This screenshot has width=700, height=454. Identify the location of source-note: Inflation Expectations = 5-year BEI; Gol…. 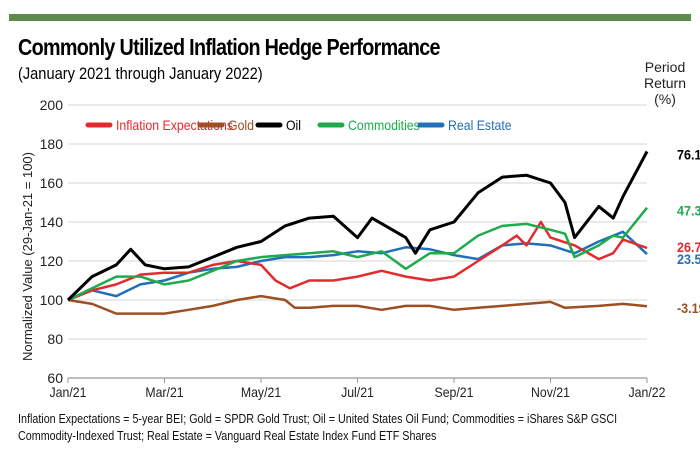
(318, 427).